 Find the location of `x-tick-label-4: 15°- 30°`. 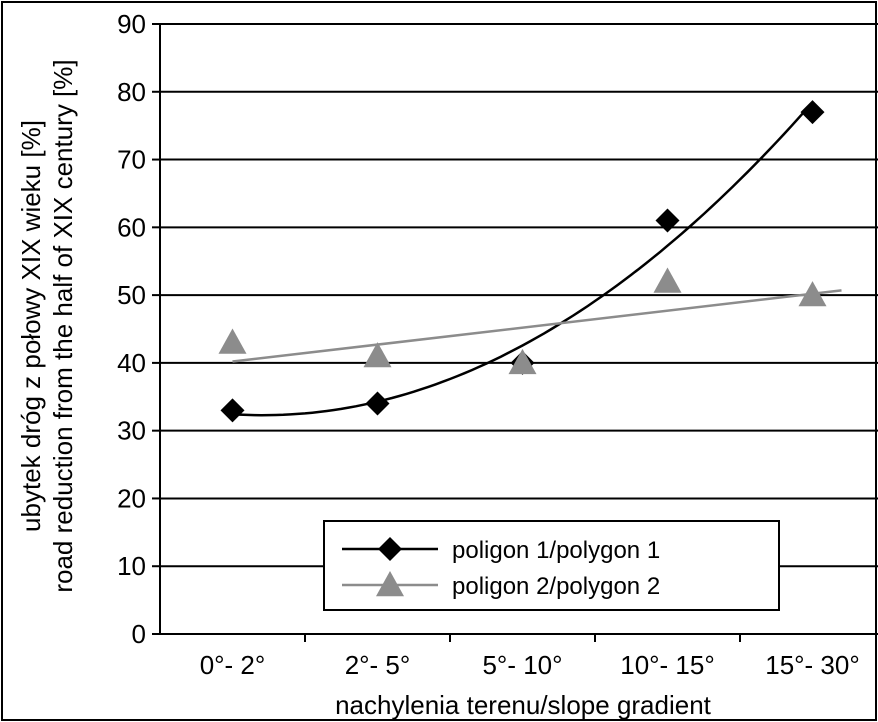

x-tick-label-4: 15°- 30° is located at coordinates (812, 665).